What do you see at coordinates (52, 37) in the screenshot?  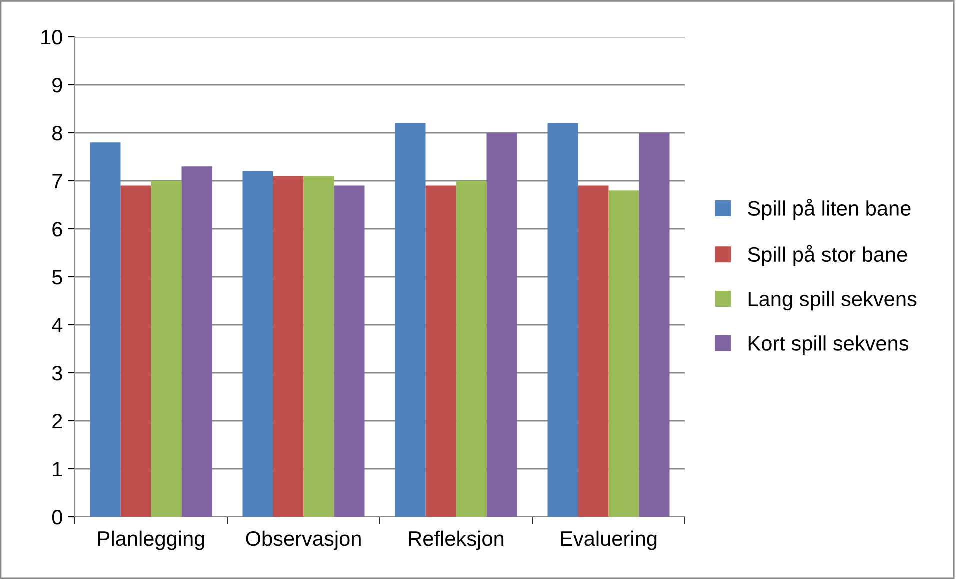 I see `y-tick-label: 10` at bounding box center [52, 37].